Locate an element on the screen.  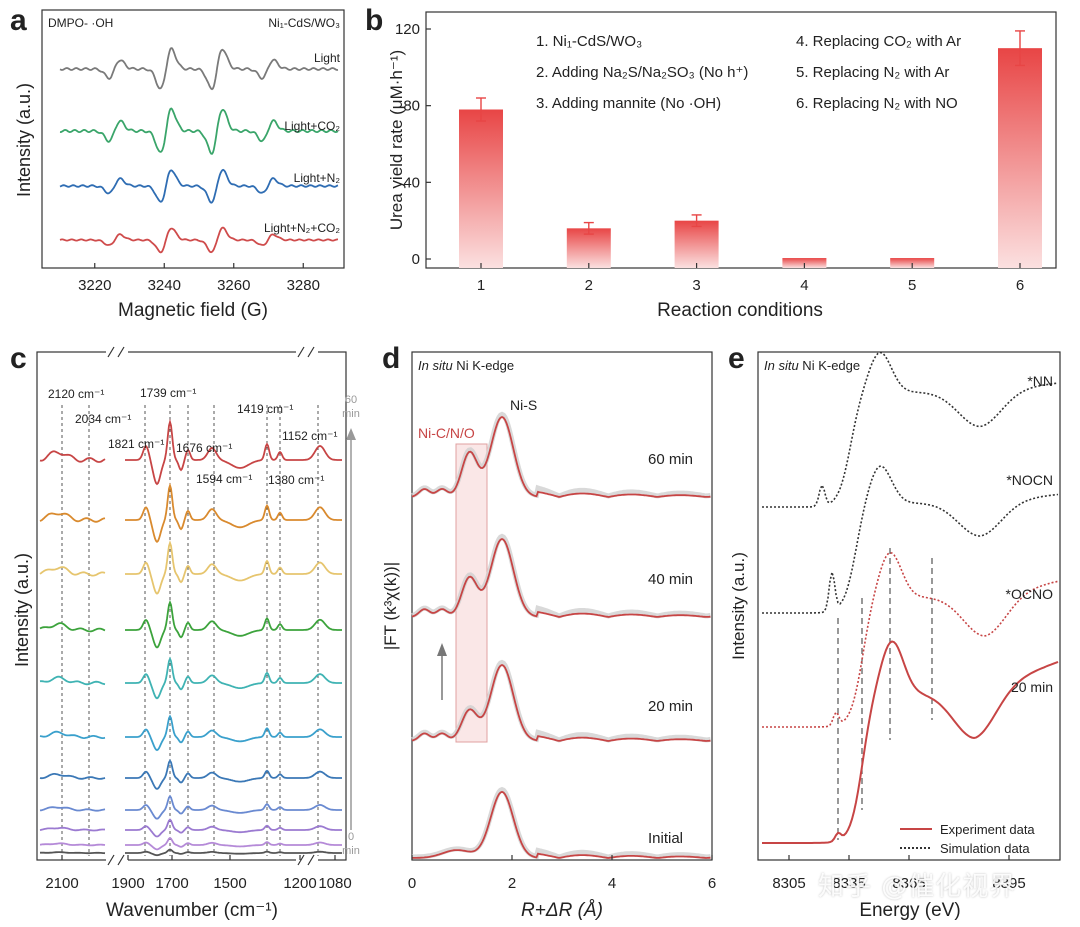
peak-label-ni-cno: Ni-C/N/O is located at coordinates (446, 433).